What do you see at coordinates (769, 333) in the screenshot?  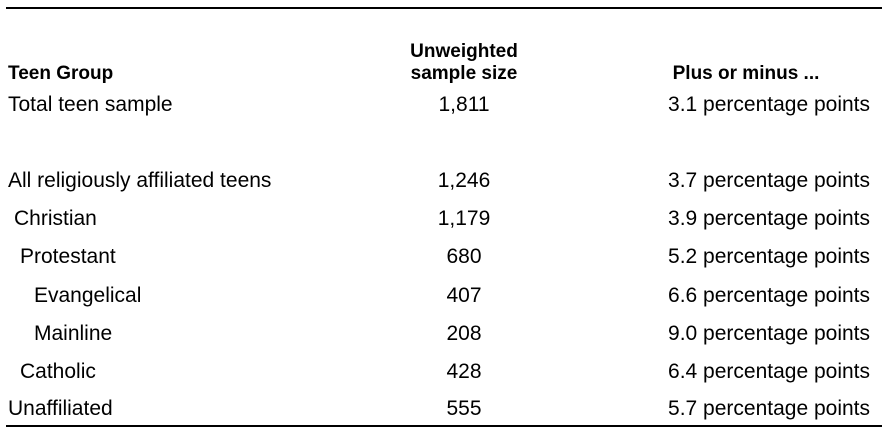 I see `row-margin: 9.0 percentage points` at bounding box center [769, 333].